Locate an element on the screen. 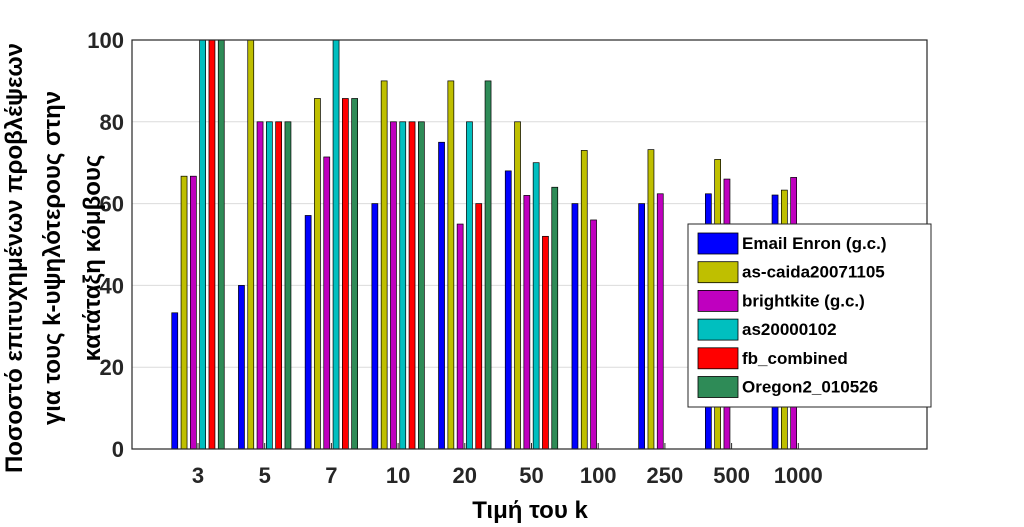 Image resolution: width=1024 pixels, height=527 pixels. y-axis-label-line-1: Ποσοστό επιτυχημένων προβλέψεων is located at coordinates (14, 258).